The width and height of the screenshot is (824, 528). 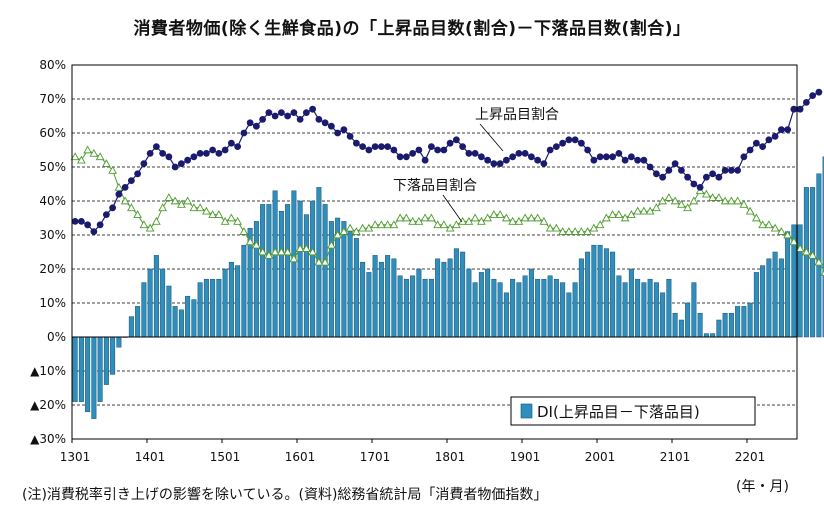 What do you see at coordinates (618, 412) in the screenshot?
I see `legend-label: DI(上昇品目－下落品目)` at bounding box center [618, 412].